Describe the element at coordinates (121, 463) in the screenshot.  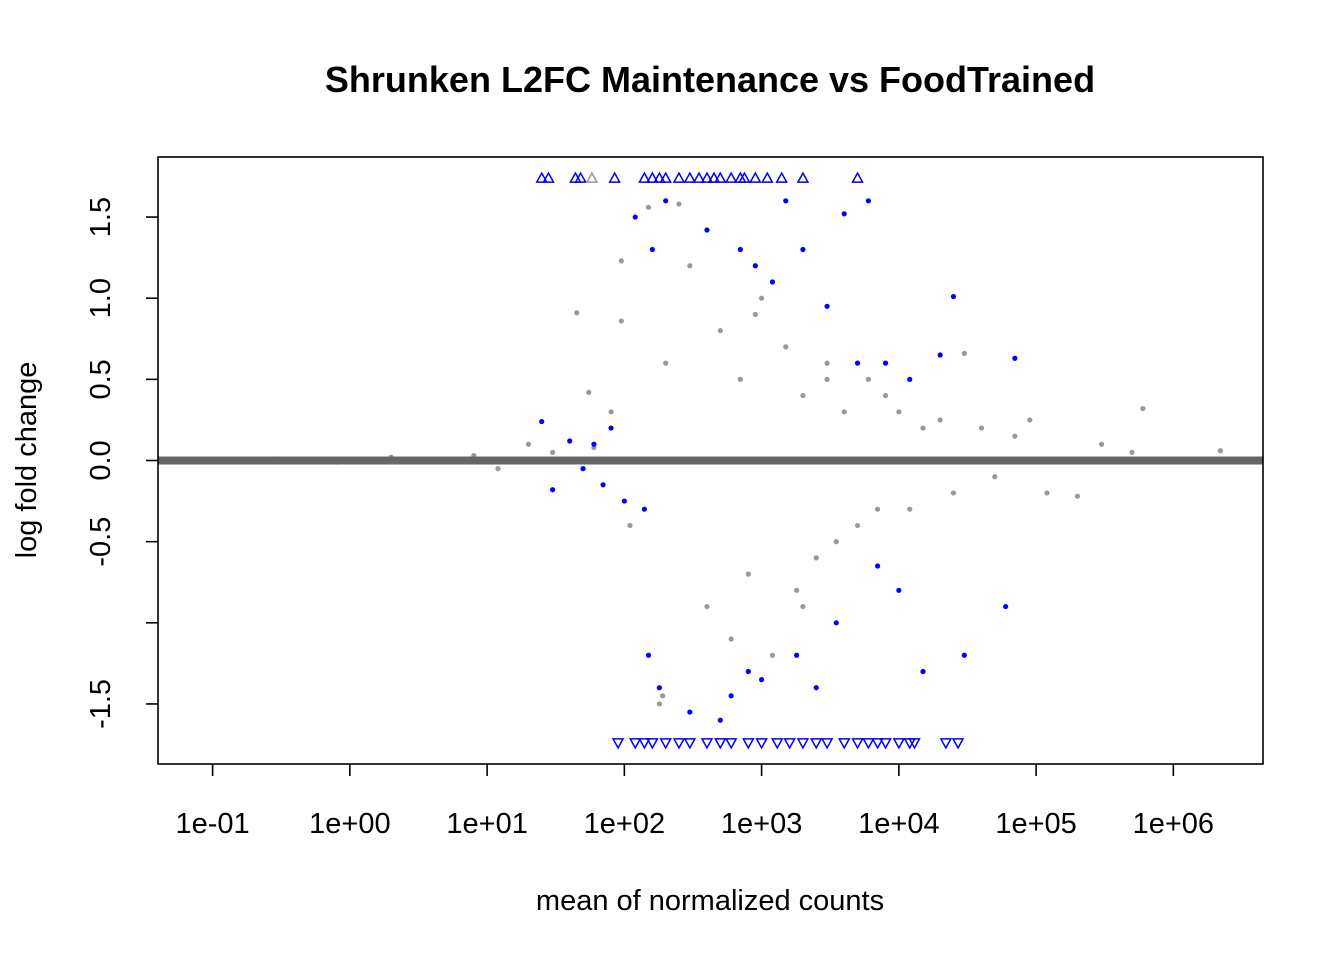
I see `y-axis: -1.5 -0.5 0.0 0.5 1.0 1.5` at that location.